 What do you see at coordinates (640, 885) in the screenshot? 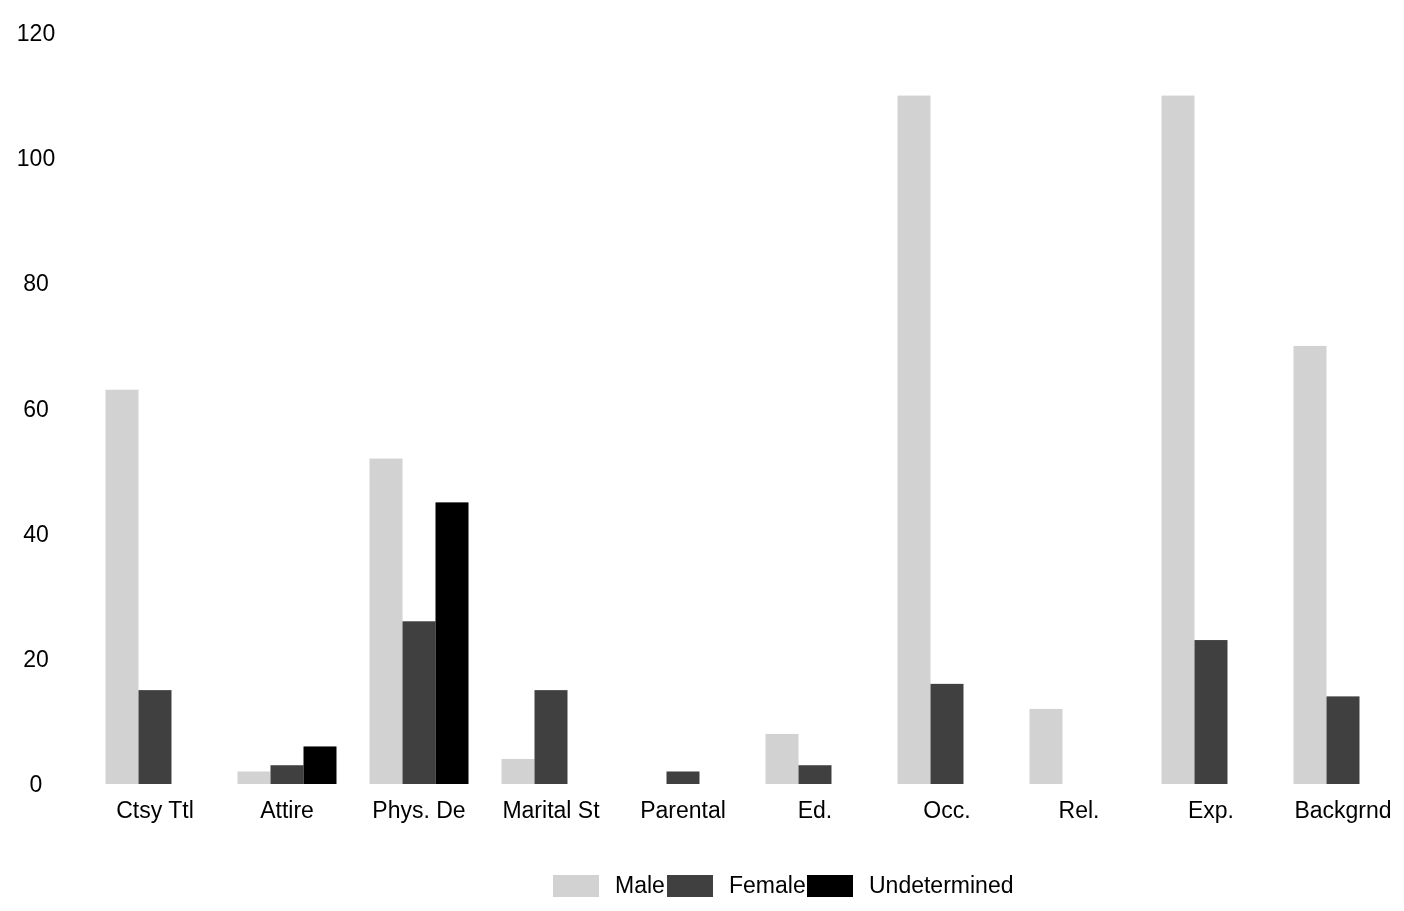
I see `legend-label: Male` at bounding box center [640, 885].